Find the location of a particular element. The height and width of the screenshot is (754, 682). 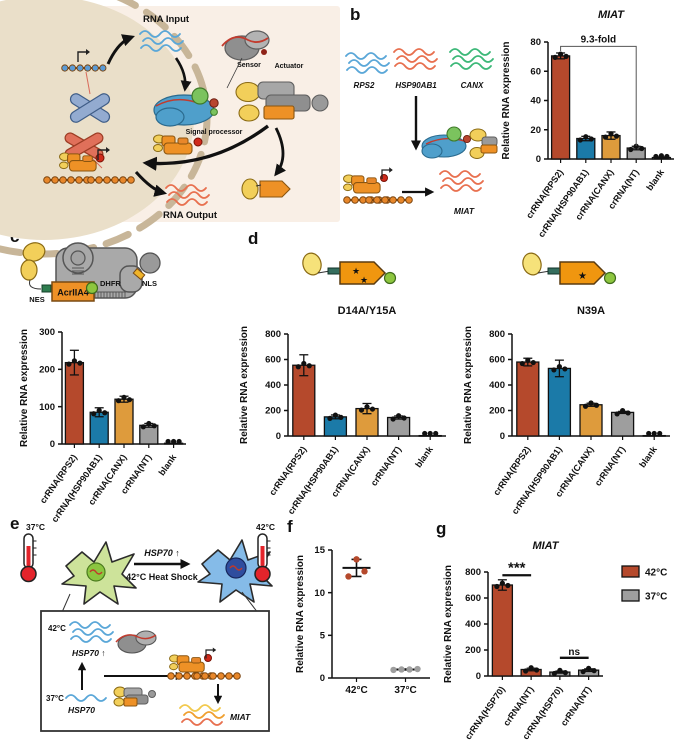

panel-d1-mutant-icon: ★ ★ is located at coordinates (349, 268).